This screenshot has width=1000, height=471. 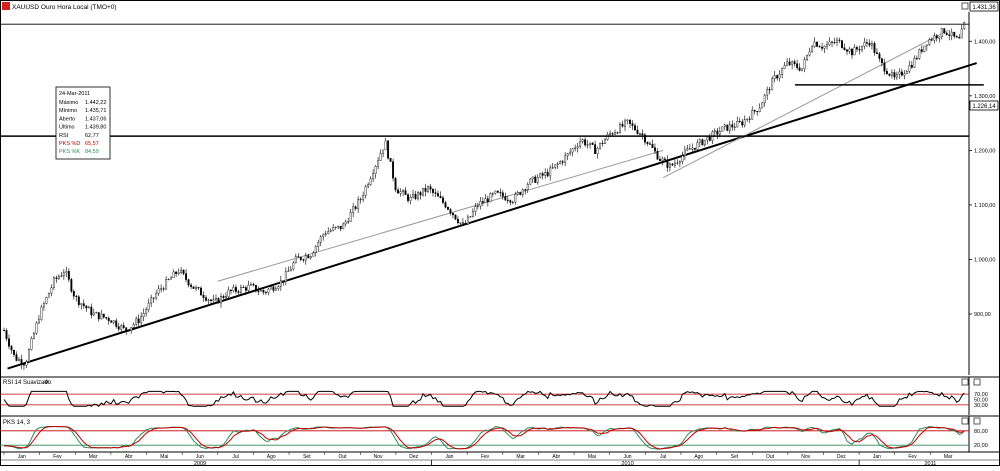 What do you see at coordinates (67, 127) in the screenshot?
I see `info-row-label: Último` at bounding box center [67, 127].